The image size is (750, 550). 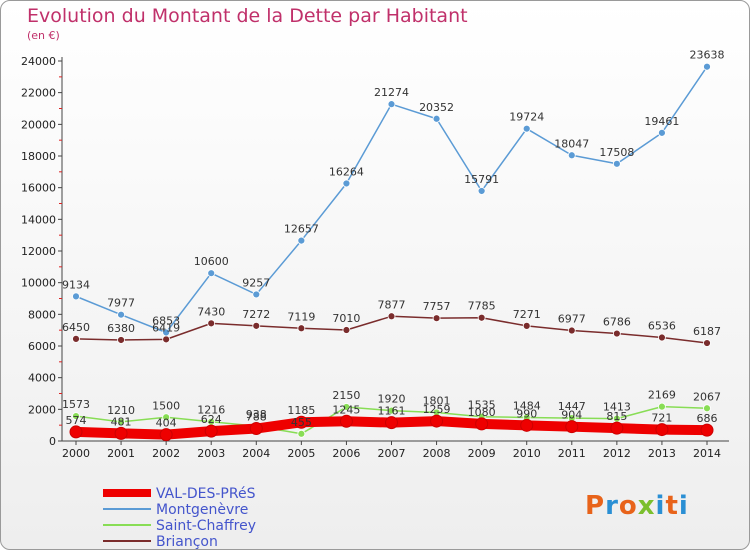 What do you see at coordinates (211, 261) in the screenshot?
I see `data-label: 10600` at bounding box center [211, 261].